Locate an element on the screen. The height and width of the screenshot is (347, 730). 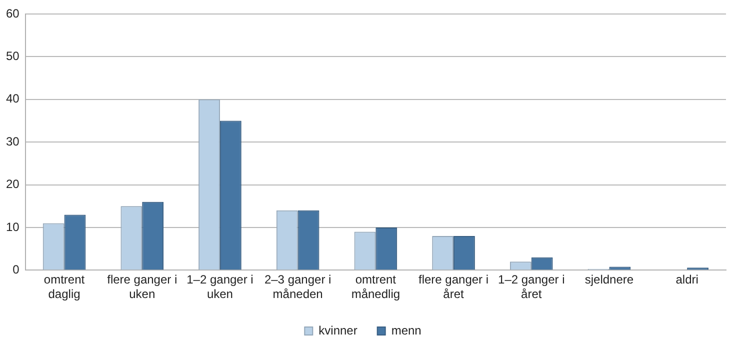
x-tick-label: 1–2 ganger i uken is located at coordinates (220, 287).